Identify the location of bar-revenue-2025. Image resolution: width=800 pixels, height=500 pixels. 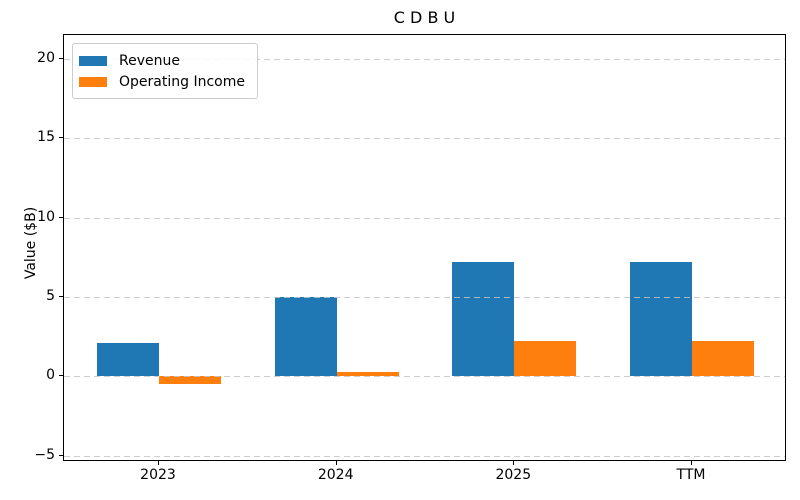
(483, 319).